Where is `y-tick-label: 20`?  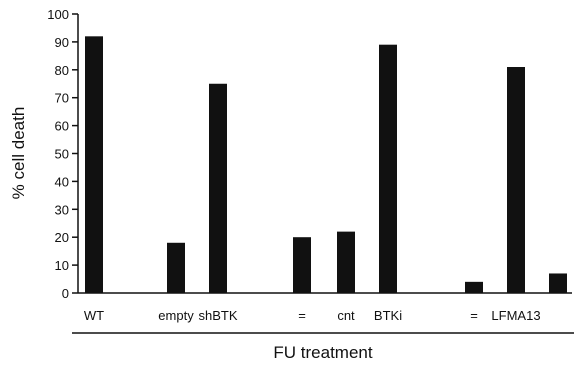 y-tick-label: 20 is located at coordinates (62, 237).